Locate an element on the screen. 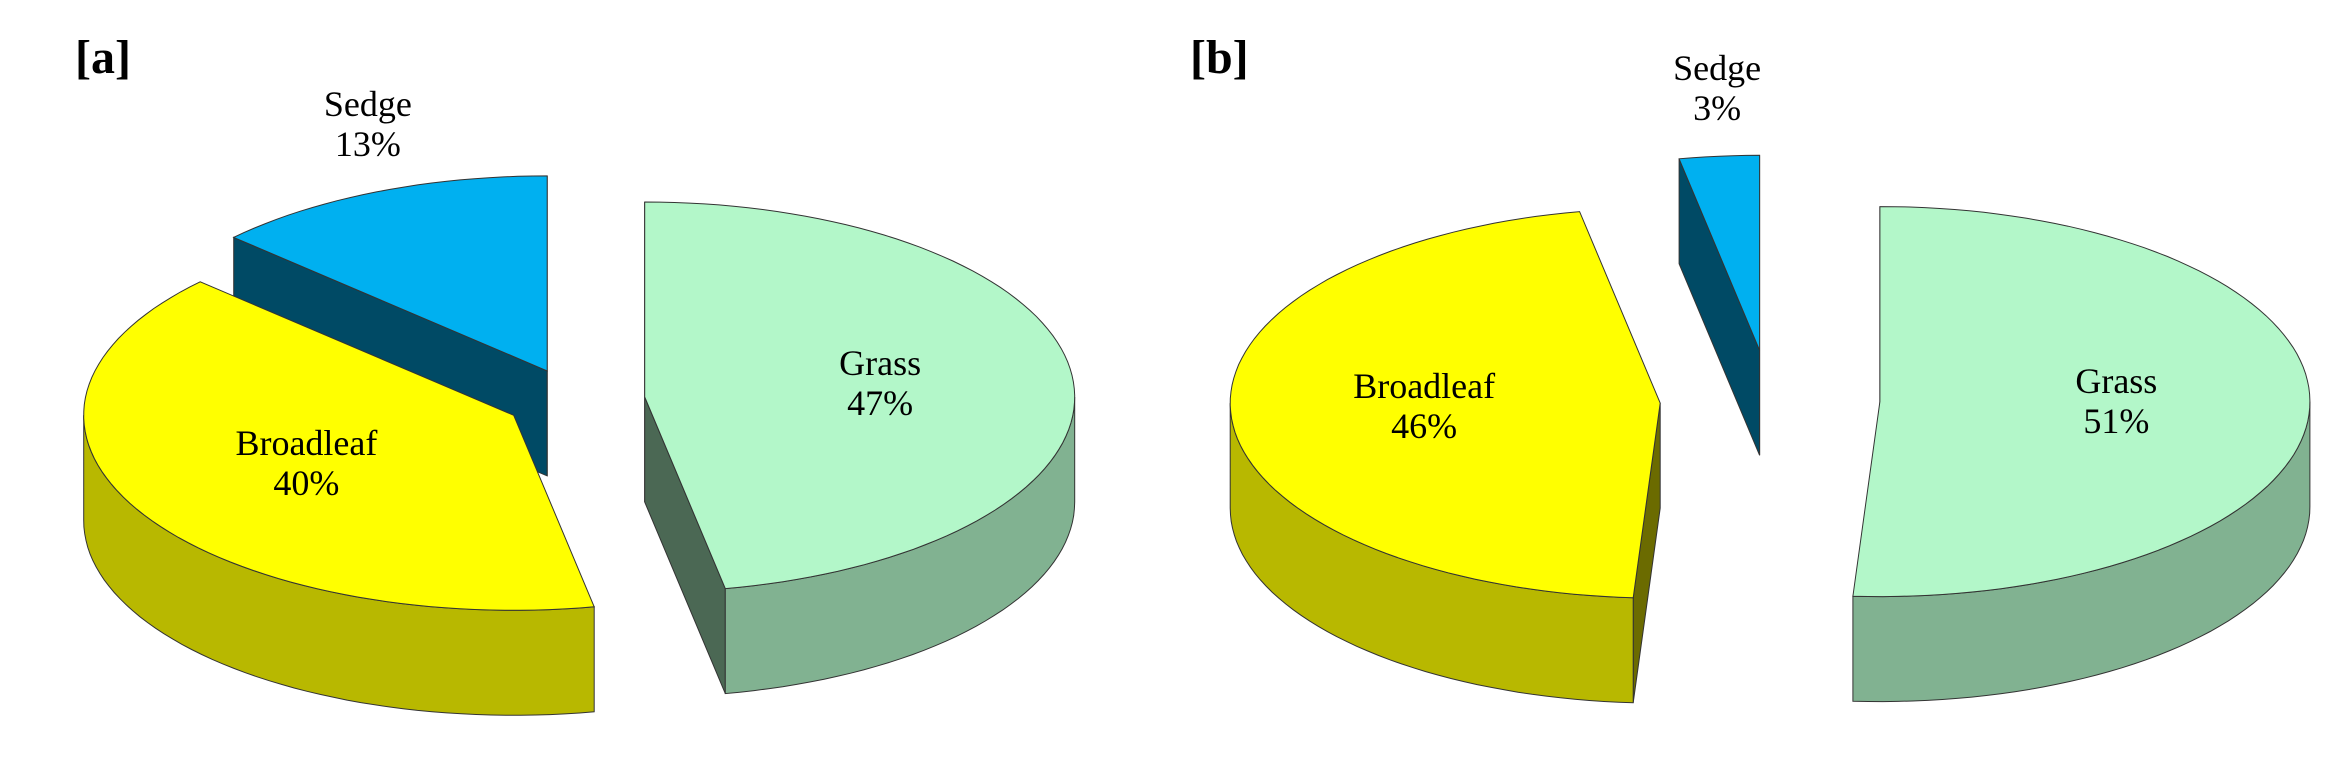  slice-value-label: 3% is located at coordinates (1717, 108).